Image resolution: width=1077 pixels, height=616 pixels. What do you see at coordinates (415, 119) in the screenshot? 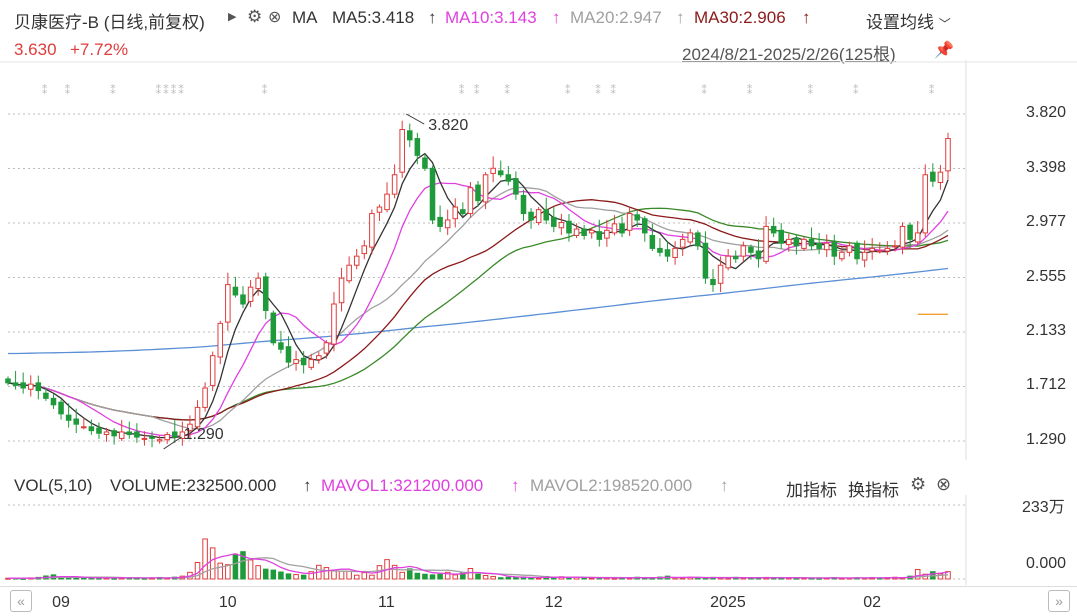
I see `high-annotation-arrow` at bounding box center [415, 119].